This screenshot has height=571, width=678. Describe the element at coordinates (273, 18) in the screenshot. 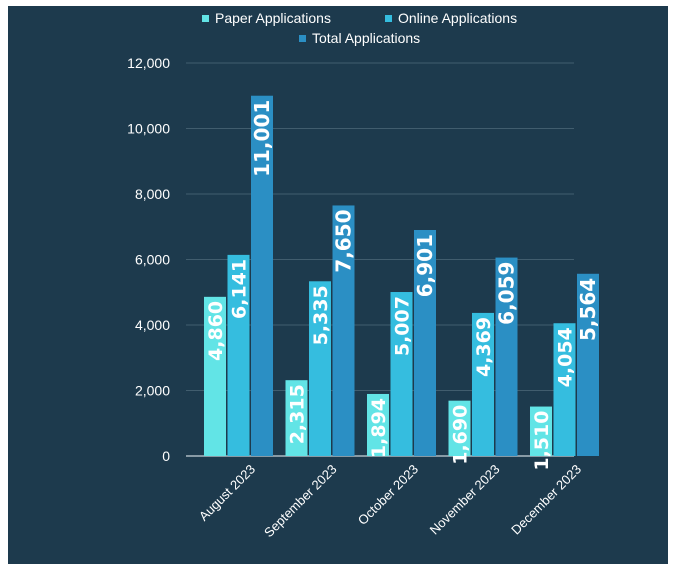

I see `legend-label: Paper Applications` at that location.